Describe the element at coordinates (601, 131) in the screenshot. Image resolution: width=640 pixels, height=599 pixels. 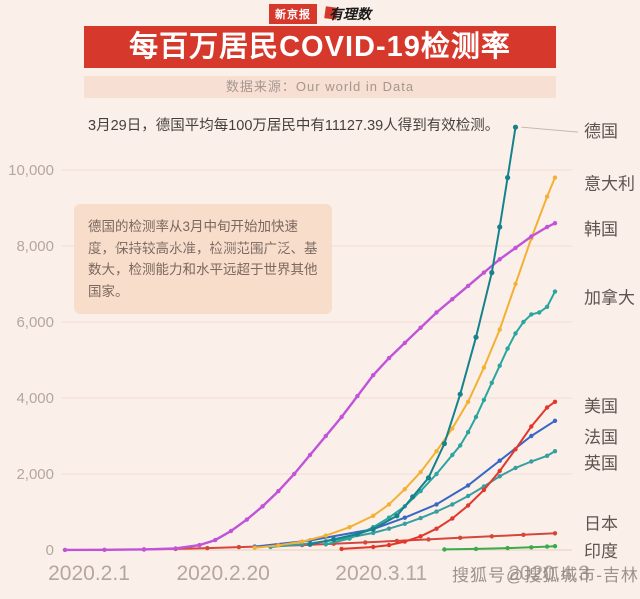
I see `series-label-germany: 德国` at that location.